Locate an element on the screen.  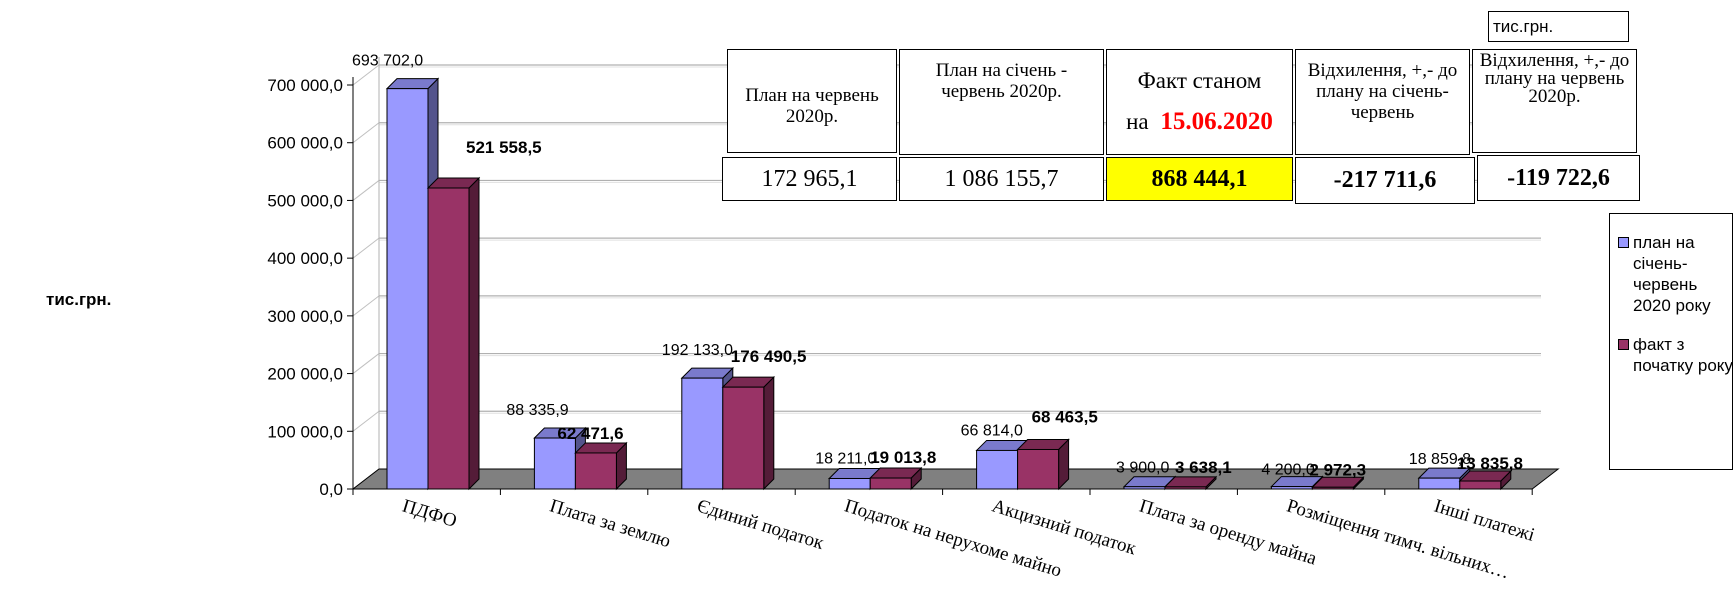
x-category-label: Плата за землю is located at coordinates (610, 524).